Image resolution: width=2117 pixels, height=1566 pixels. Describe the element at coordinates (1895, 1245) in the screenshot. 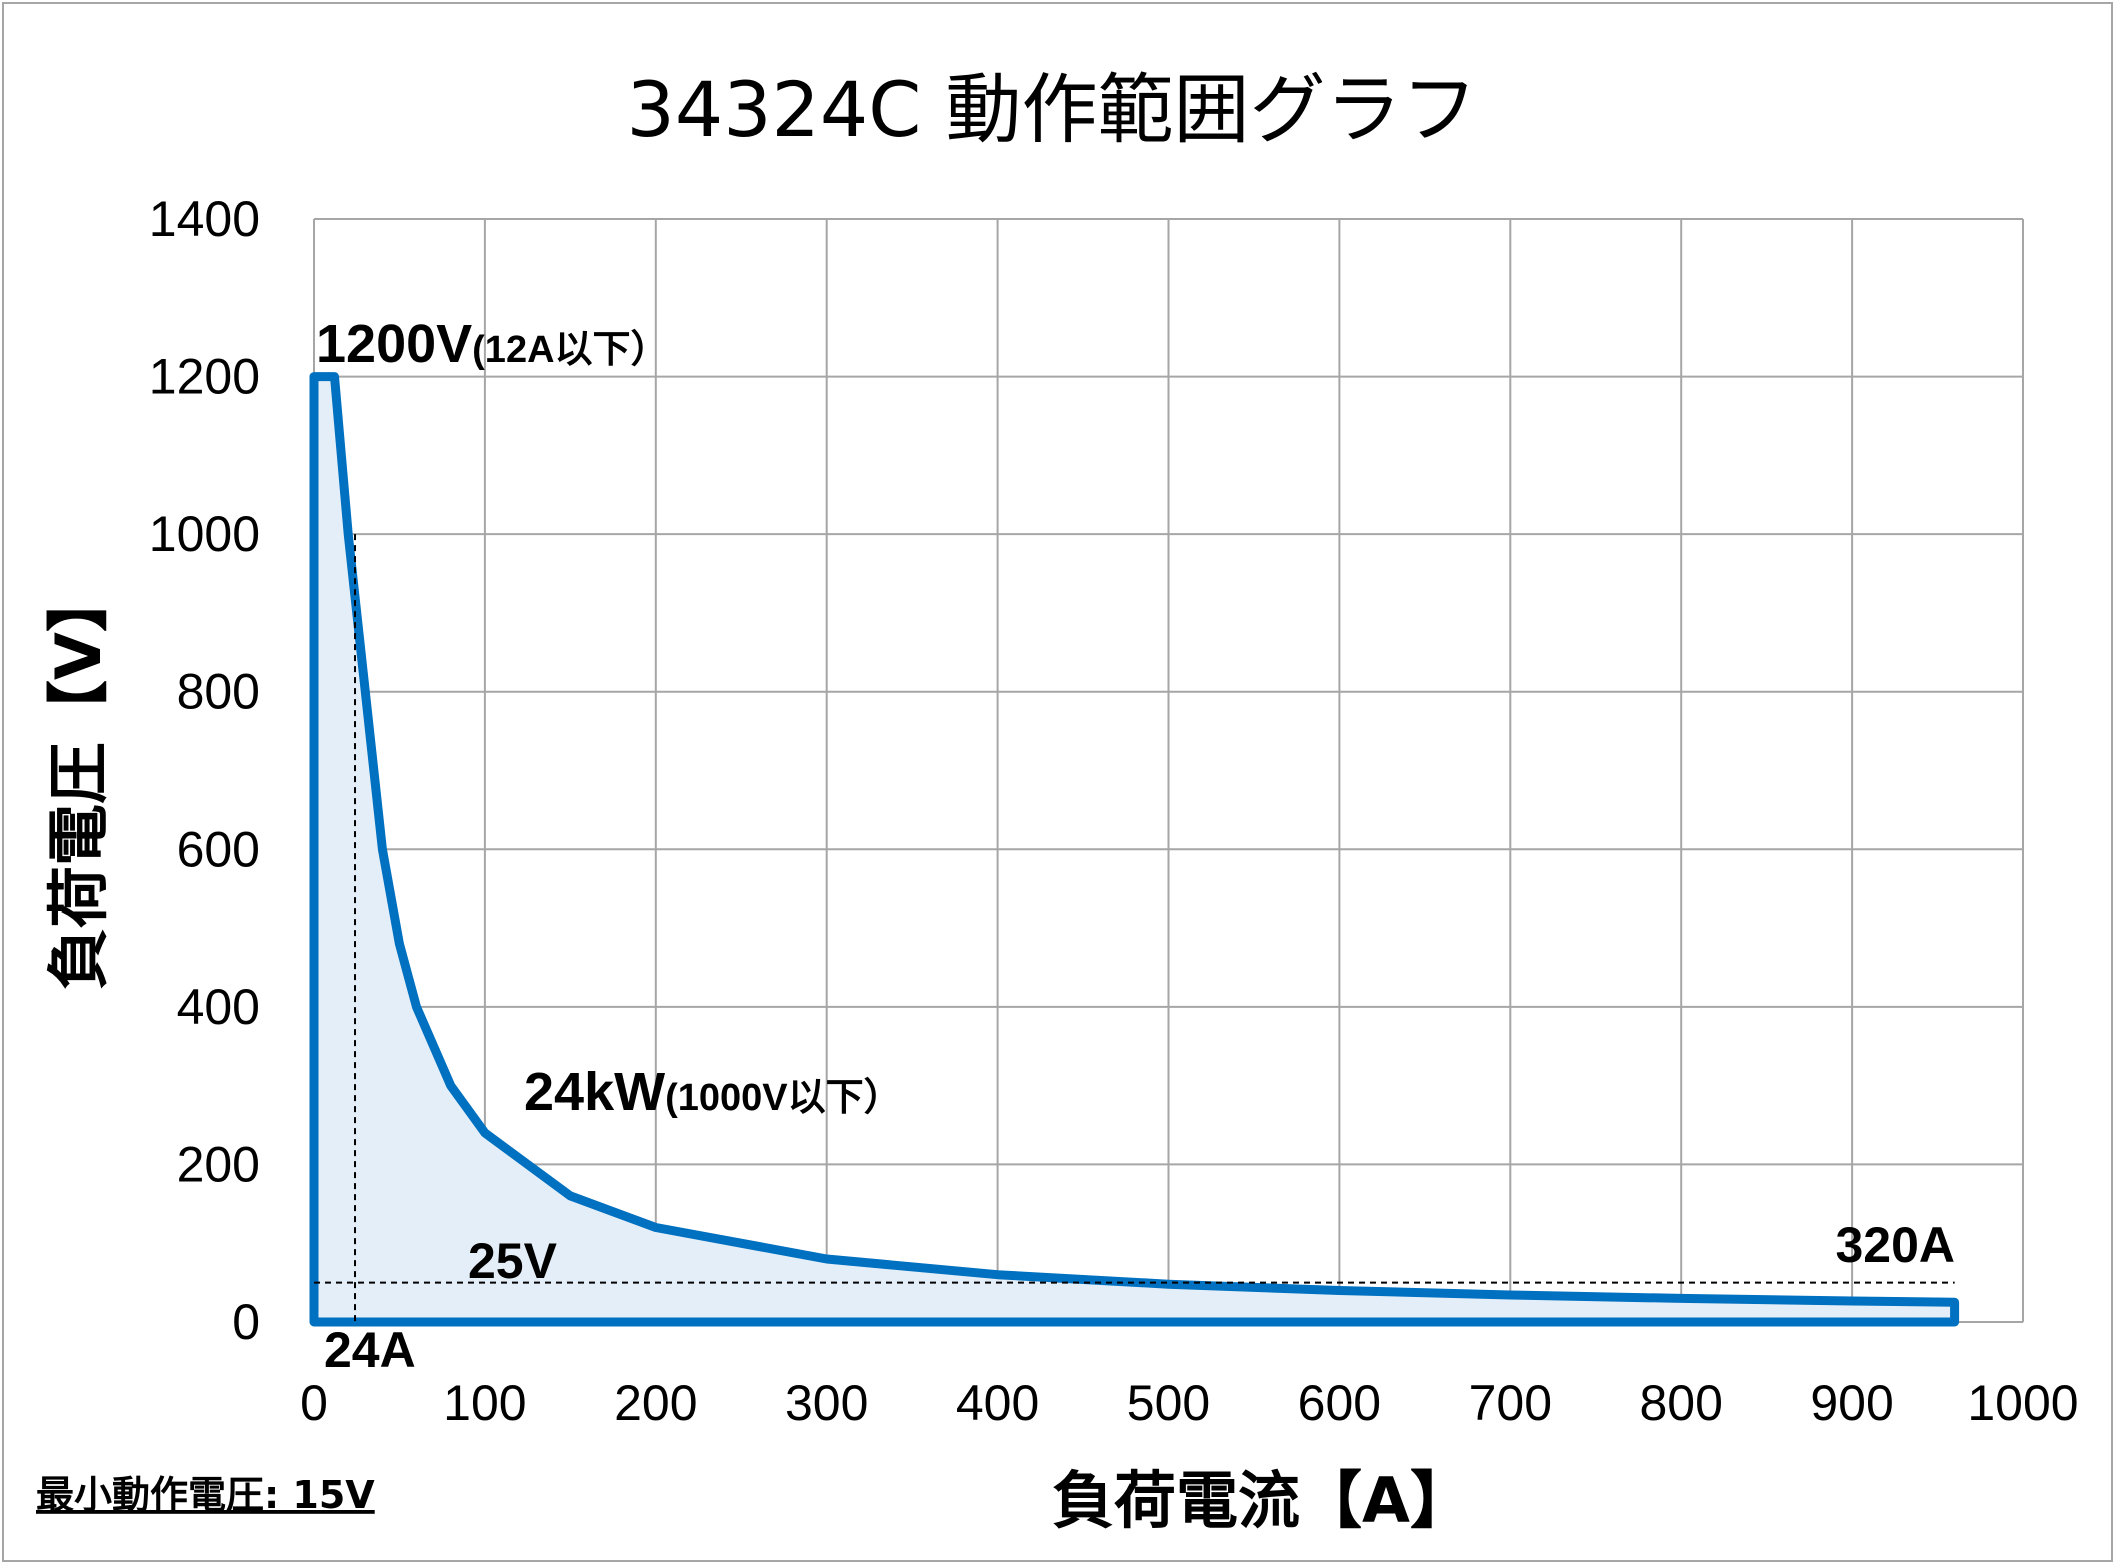

I see `max-current-label: 320A` at that location.